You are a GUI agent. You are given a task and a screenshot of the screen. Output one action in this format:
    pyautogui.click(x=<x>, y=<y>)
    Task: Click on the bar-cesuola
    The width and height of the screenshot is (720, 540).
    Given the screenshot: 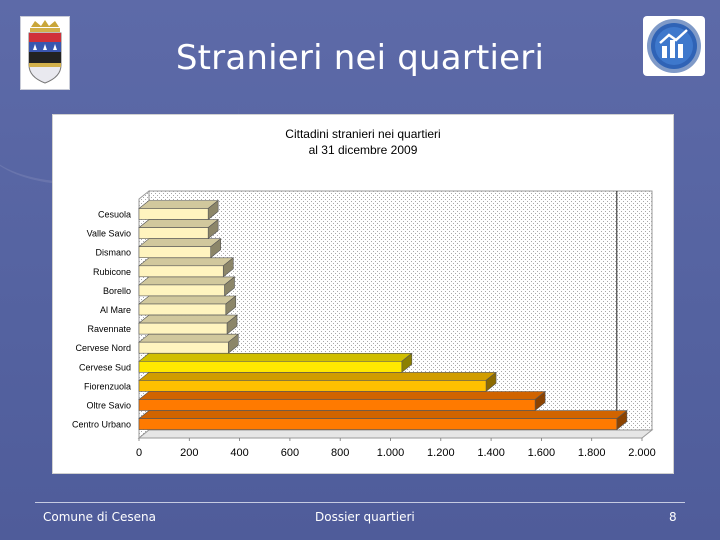 What is the action you would take?
    pyautogui.click(x=179, y=210)
    